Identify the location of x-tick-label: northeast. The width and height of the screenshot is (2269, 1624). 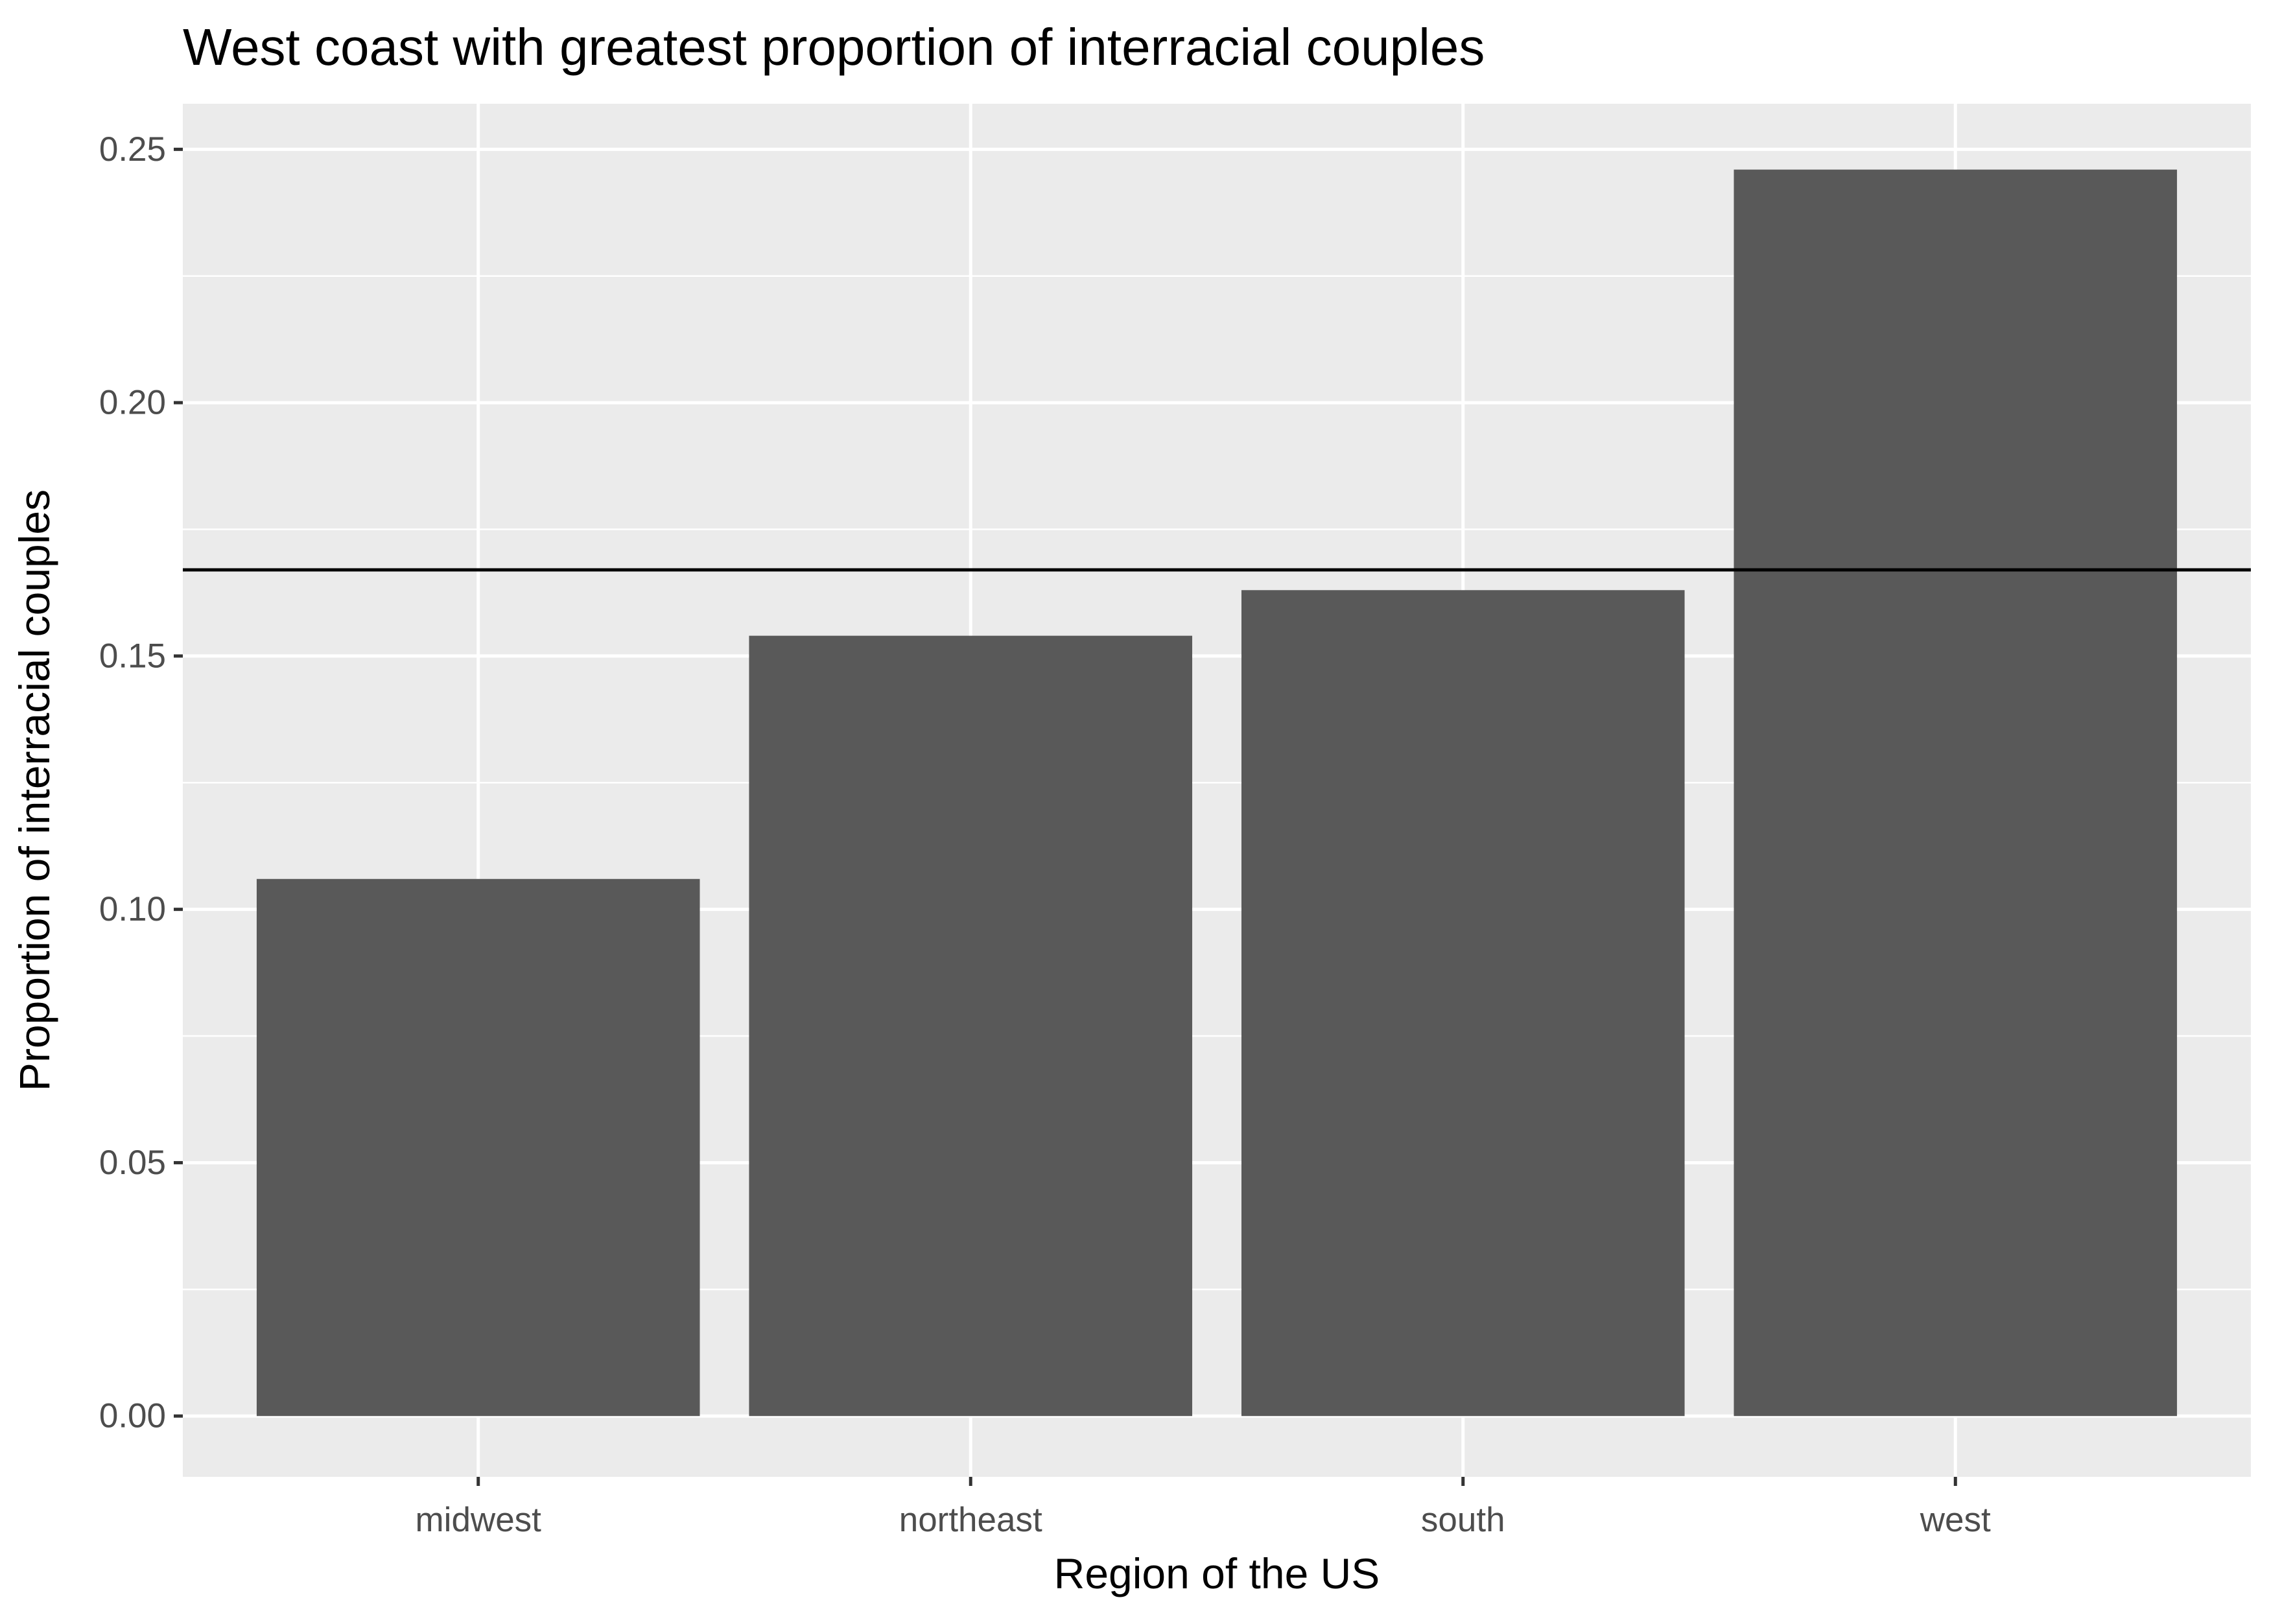
(970, 1520).